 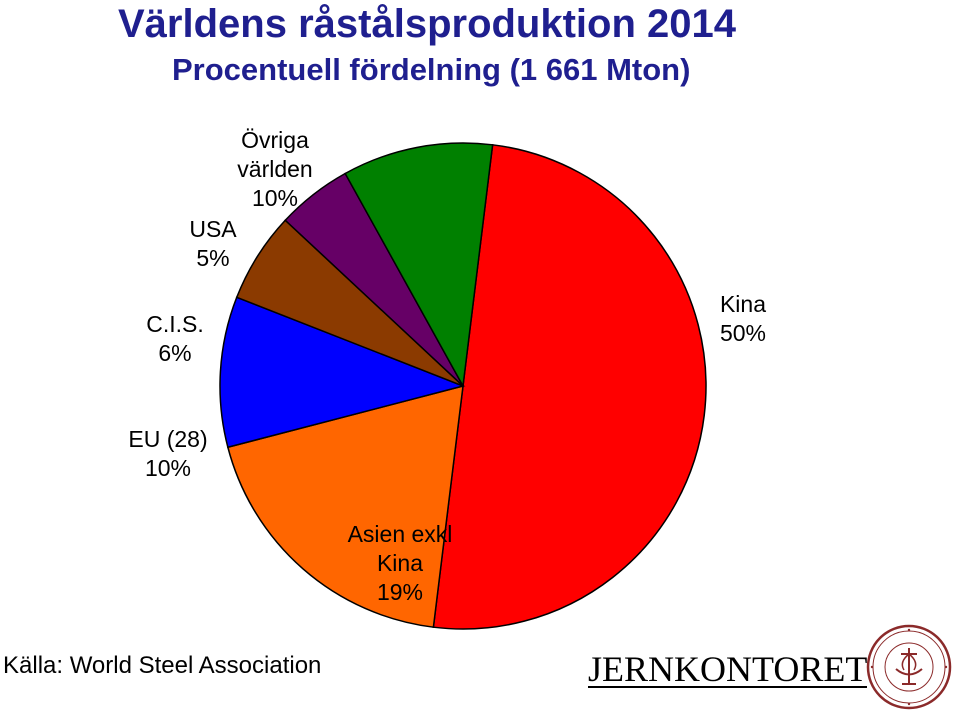 What do you see at coordinates (743, 318) in the screenshot?
I see `slice-label: Kina 50%` at bounding box center [743, 318].